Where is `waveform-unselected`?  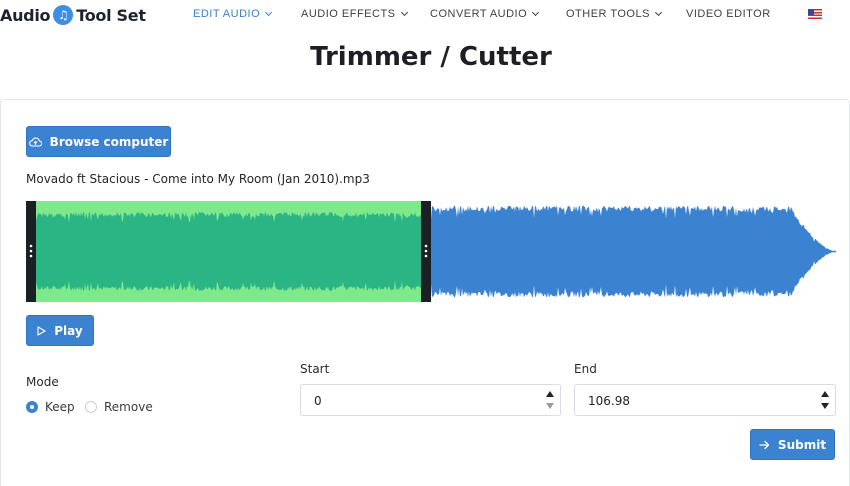 waveform-unselected is located at coordinates (629, 251).